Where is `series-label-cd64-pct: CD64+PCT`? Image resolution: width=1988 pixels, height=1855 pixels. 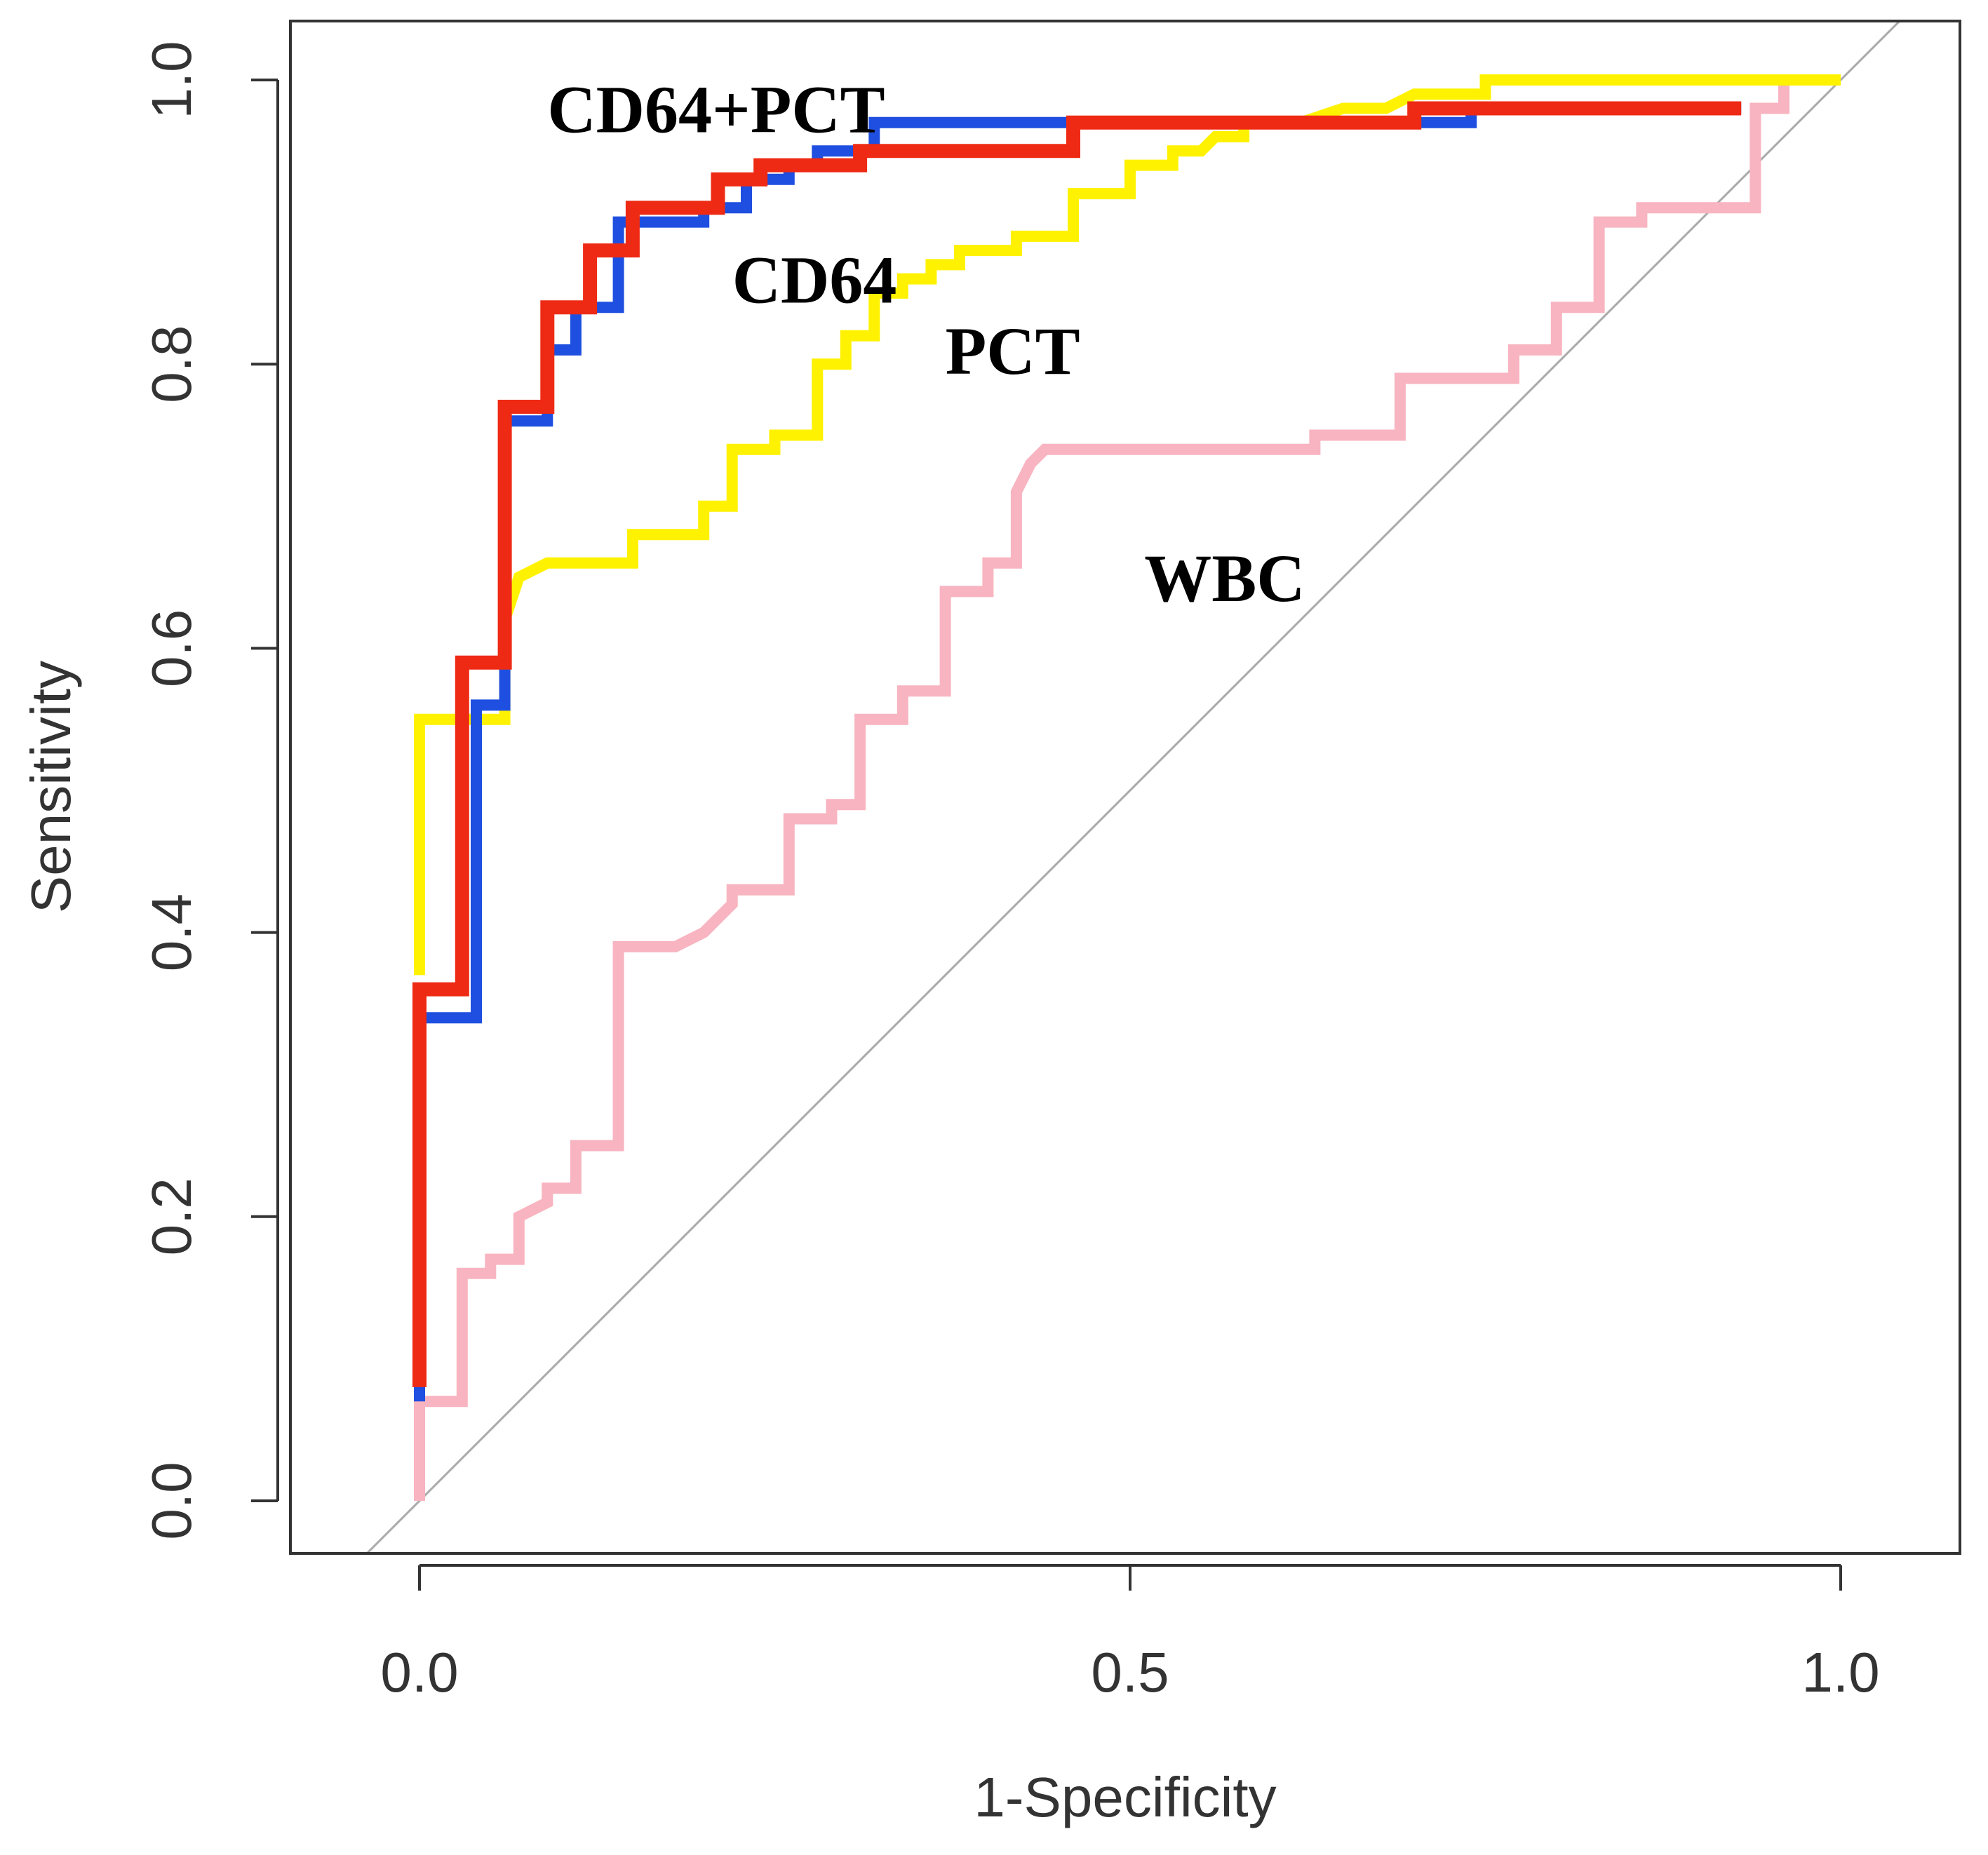 series-label-cd64-pct: CD64+PCT is located at coordinates (716, 110).